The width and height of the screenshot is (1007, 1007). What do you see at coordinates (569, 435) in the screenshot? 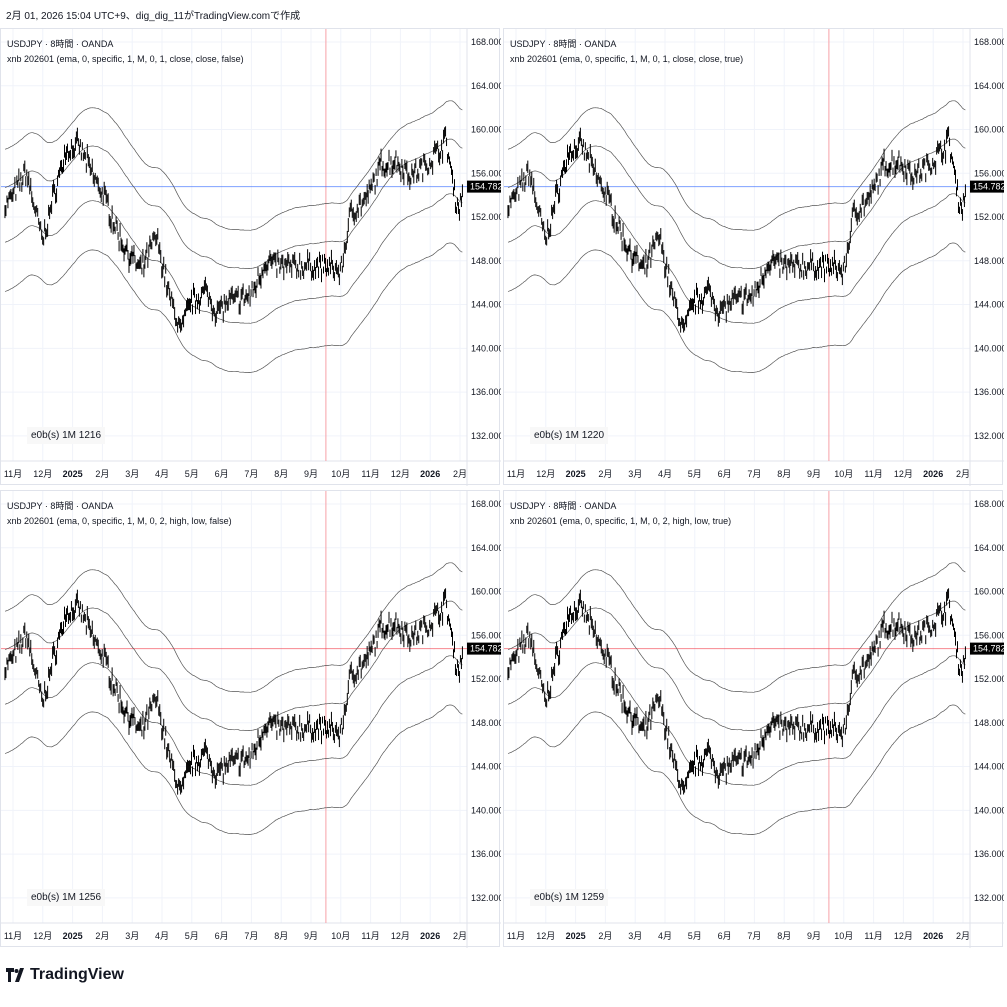
I see `bar-counter-label: e0b(s) 1M 1220` at bounding box center [569, 435].